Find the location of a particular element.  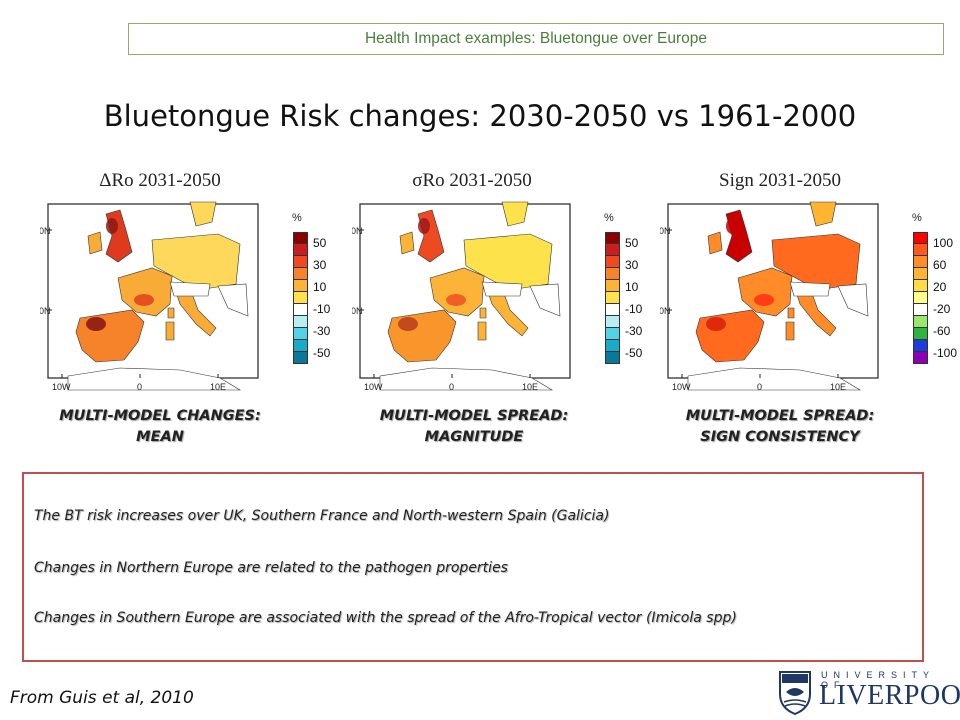

legend-label: 20 is located at coordinates (940, 287).